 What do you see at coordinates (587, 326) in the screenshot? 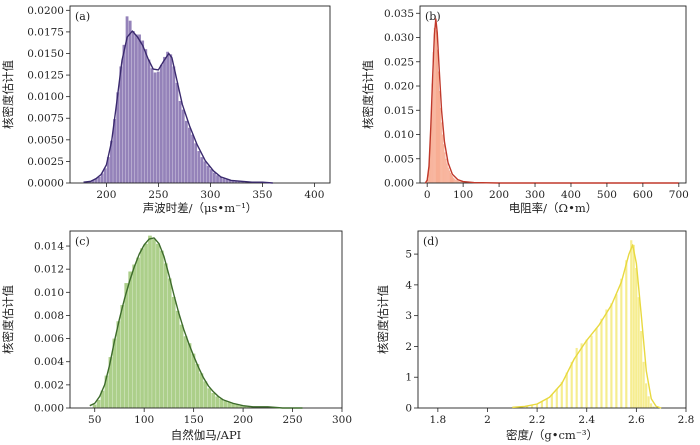
I see `kde-line-d` at bounding box center [587, 326].